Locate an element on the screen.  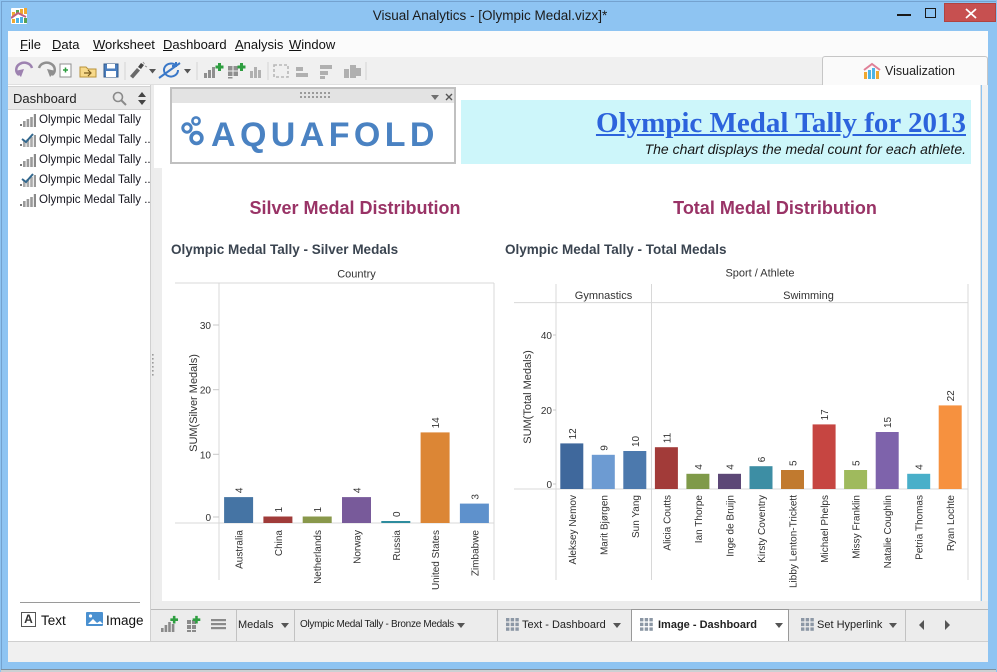
svg-text: 30 is located at coordinates (206, 326).